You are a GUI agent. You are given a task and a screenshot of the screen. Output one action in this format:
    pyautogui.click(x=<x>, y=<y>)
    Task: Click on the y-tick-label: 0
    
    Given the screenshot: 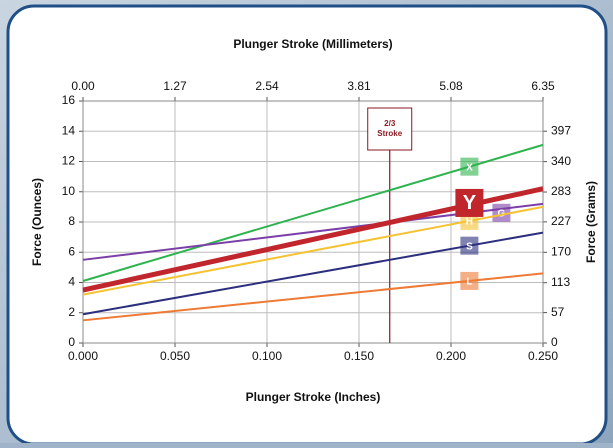 What is the action you would take?
    pyautogui.click(x=71, y=342)
    